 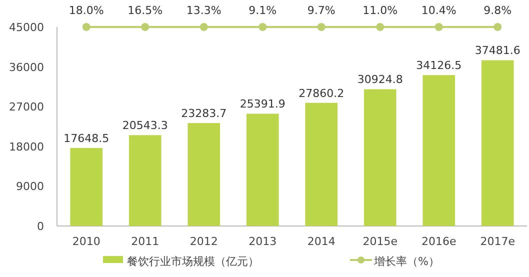 What do you see at coordinates (498, 241) in the screenshot?
I see `x-tick-label: 2017e` at bounding box center [498, 241].